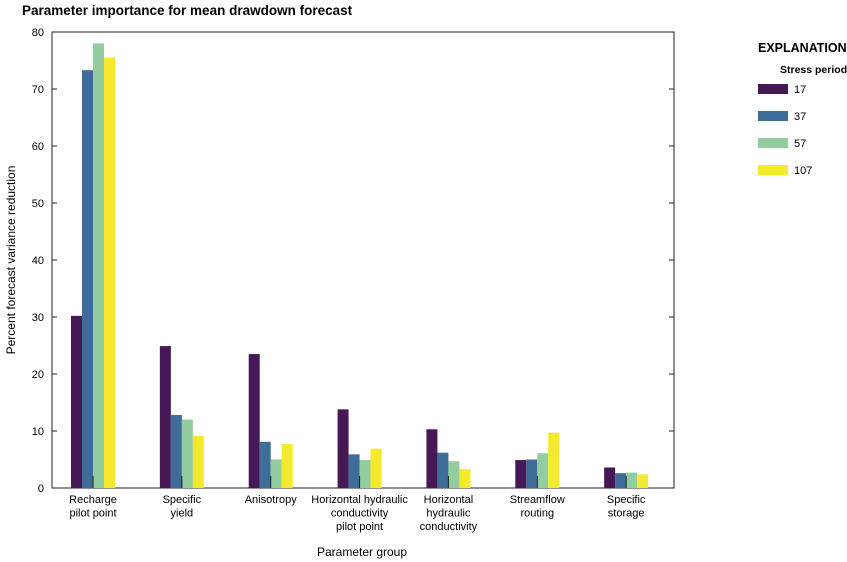  Describe the element at coordinates (182, 514) in the screenshot. I see `x-tick-label: yield` at that location.